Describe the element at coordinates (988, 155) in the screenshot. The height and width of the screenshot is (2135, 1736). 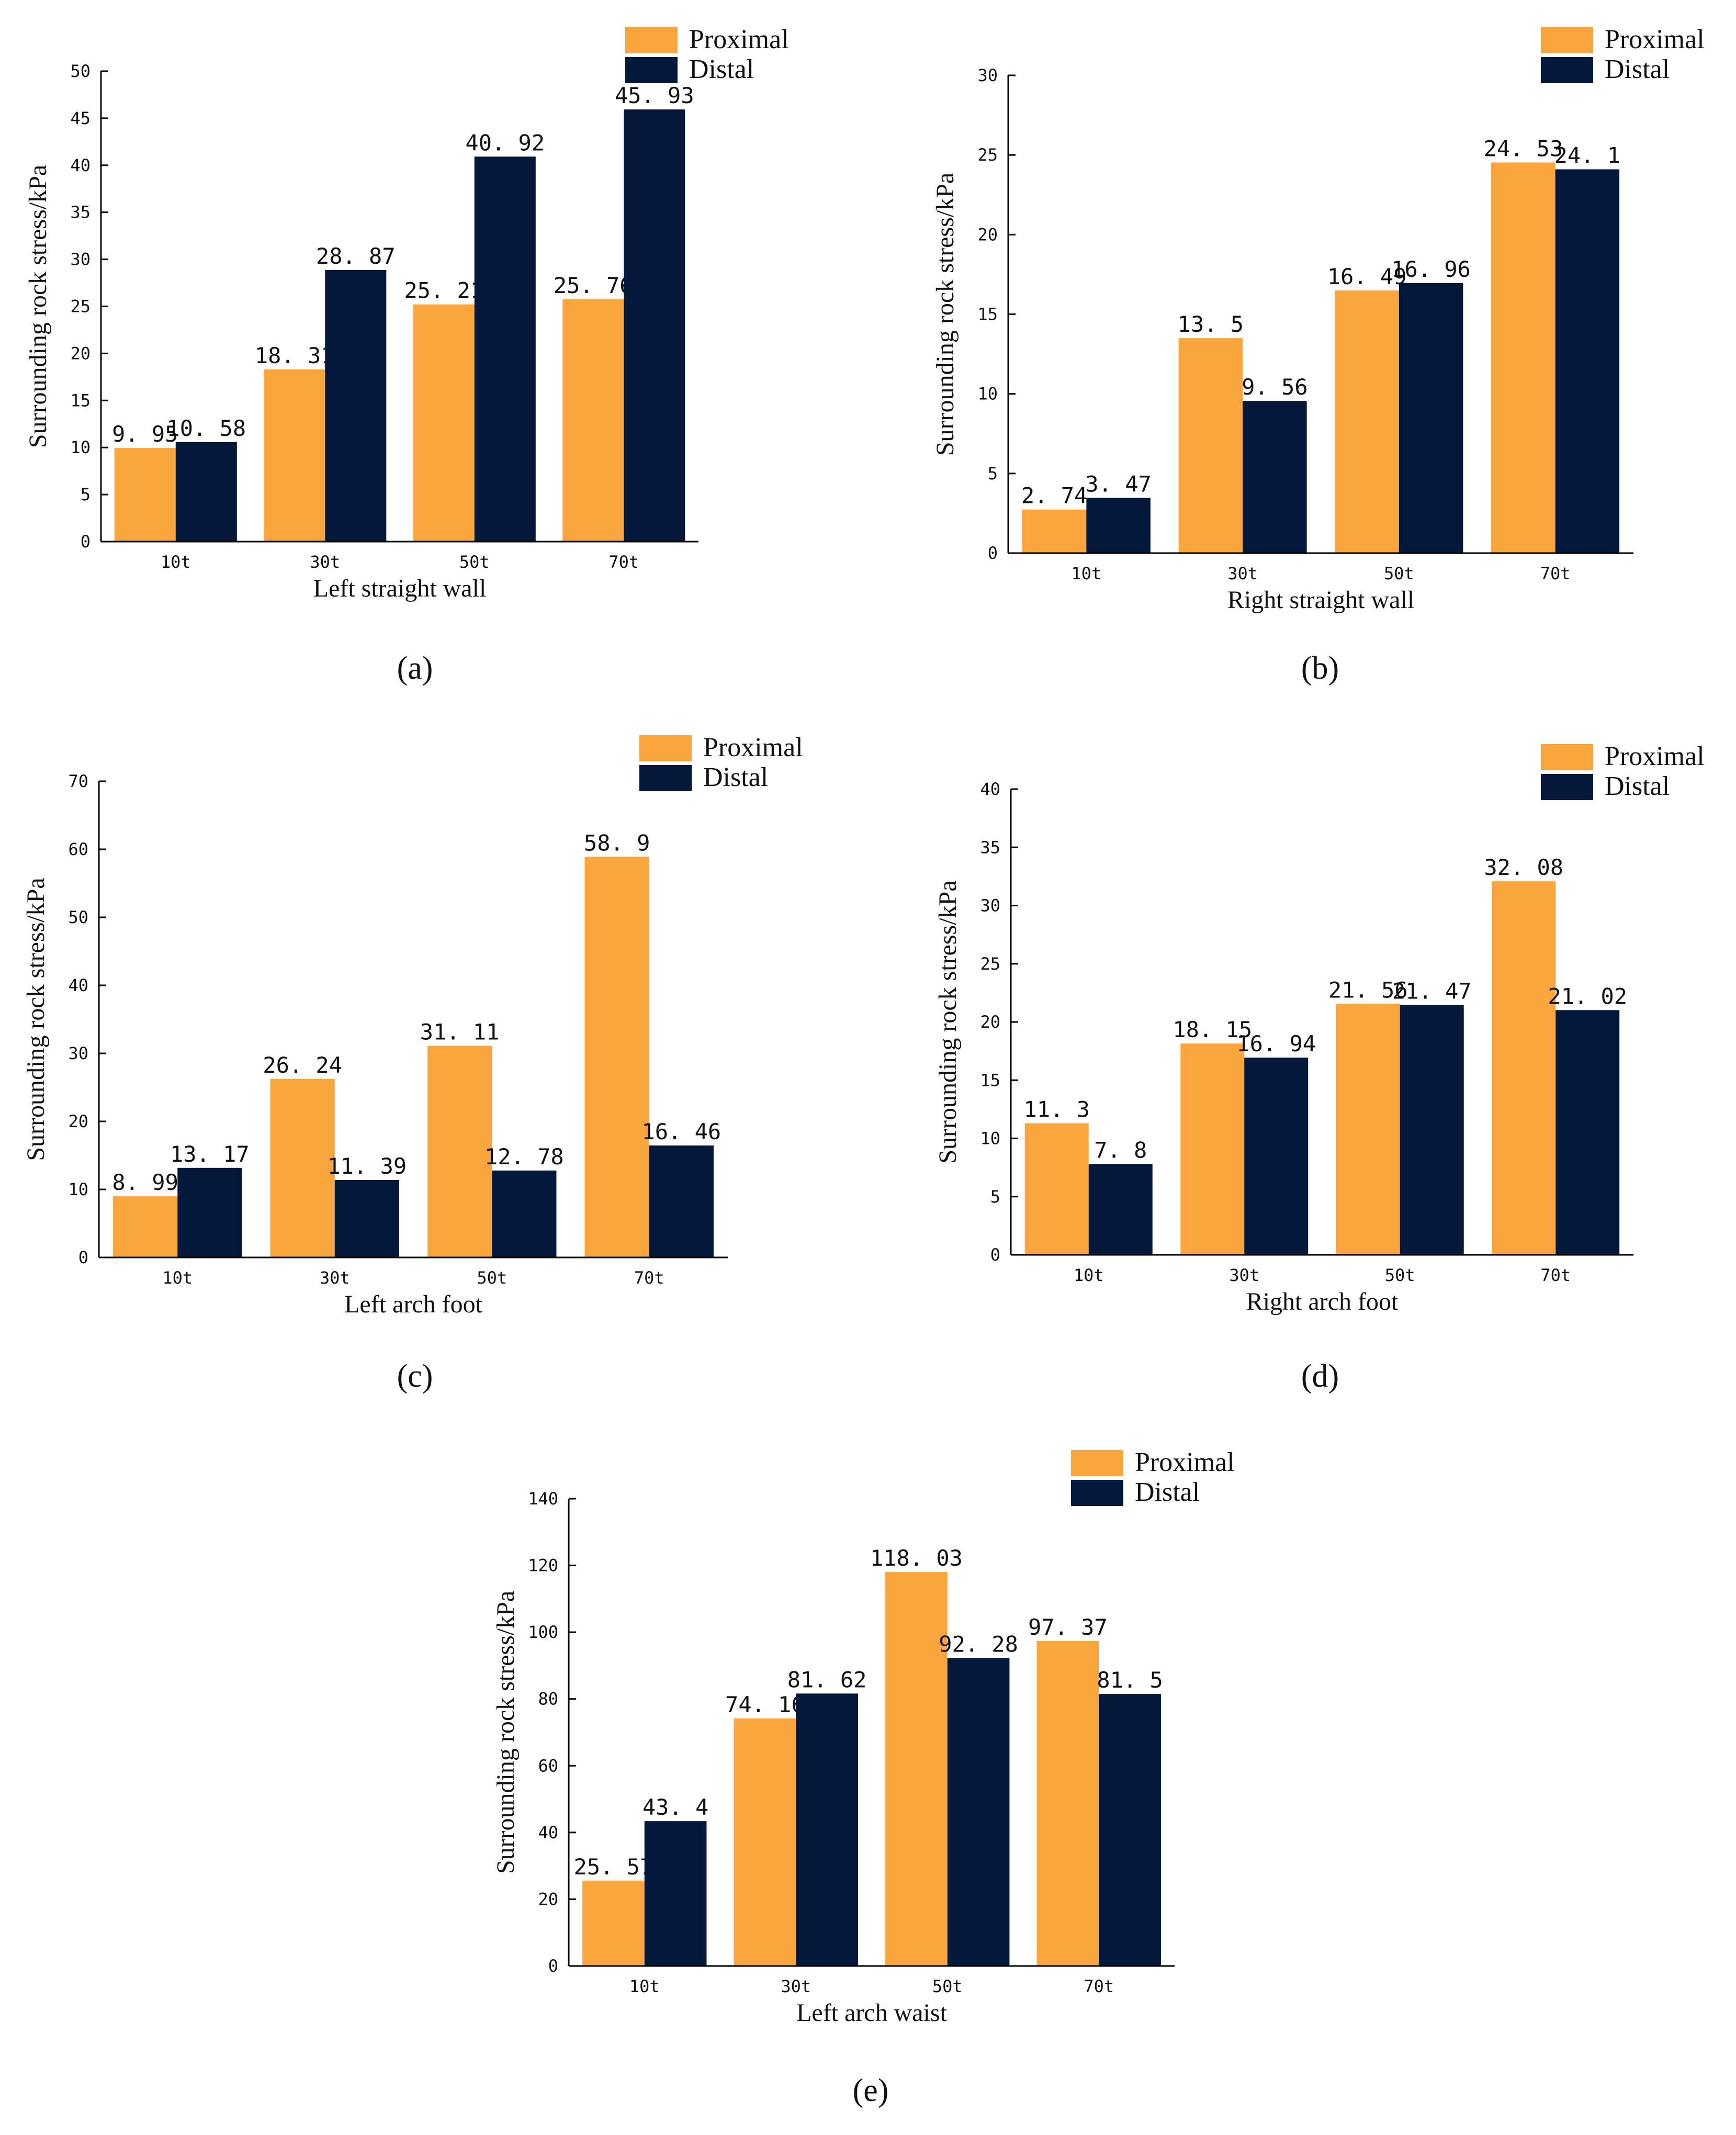
I see `y-tick-label: 25` at that location.